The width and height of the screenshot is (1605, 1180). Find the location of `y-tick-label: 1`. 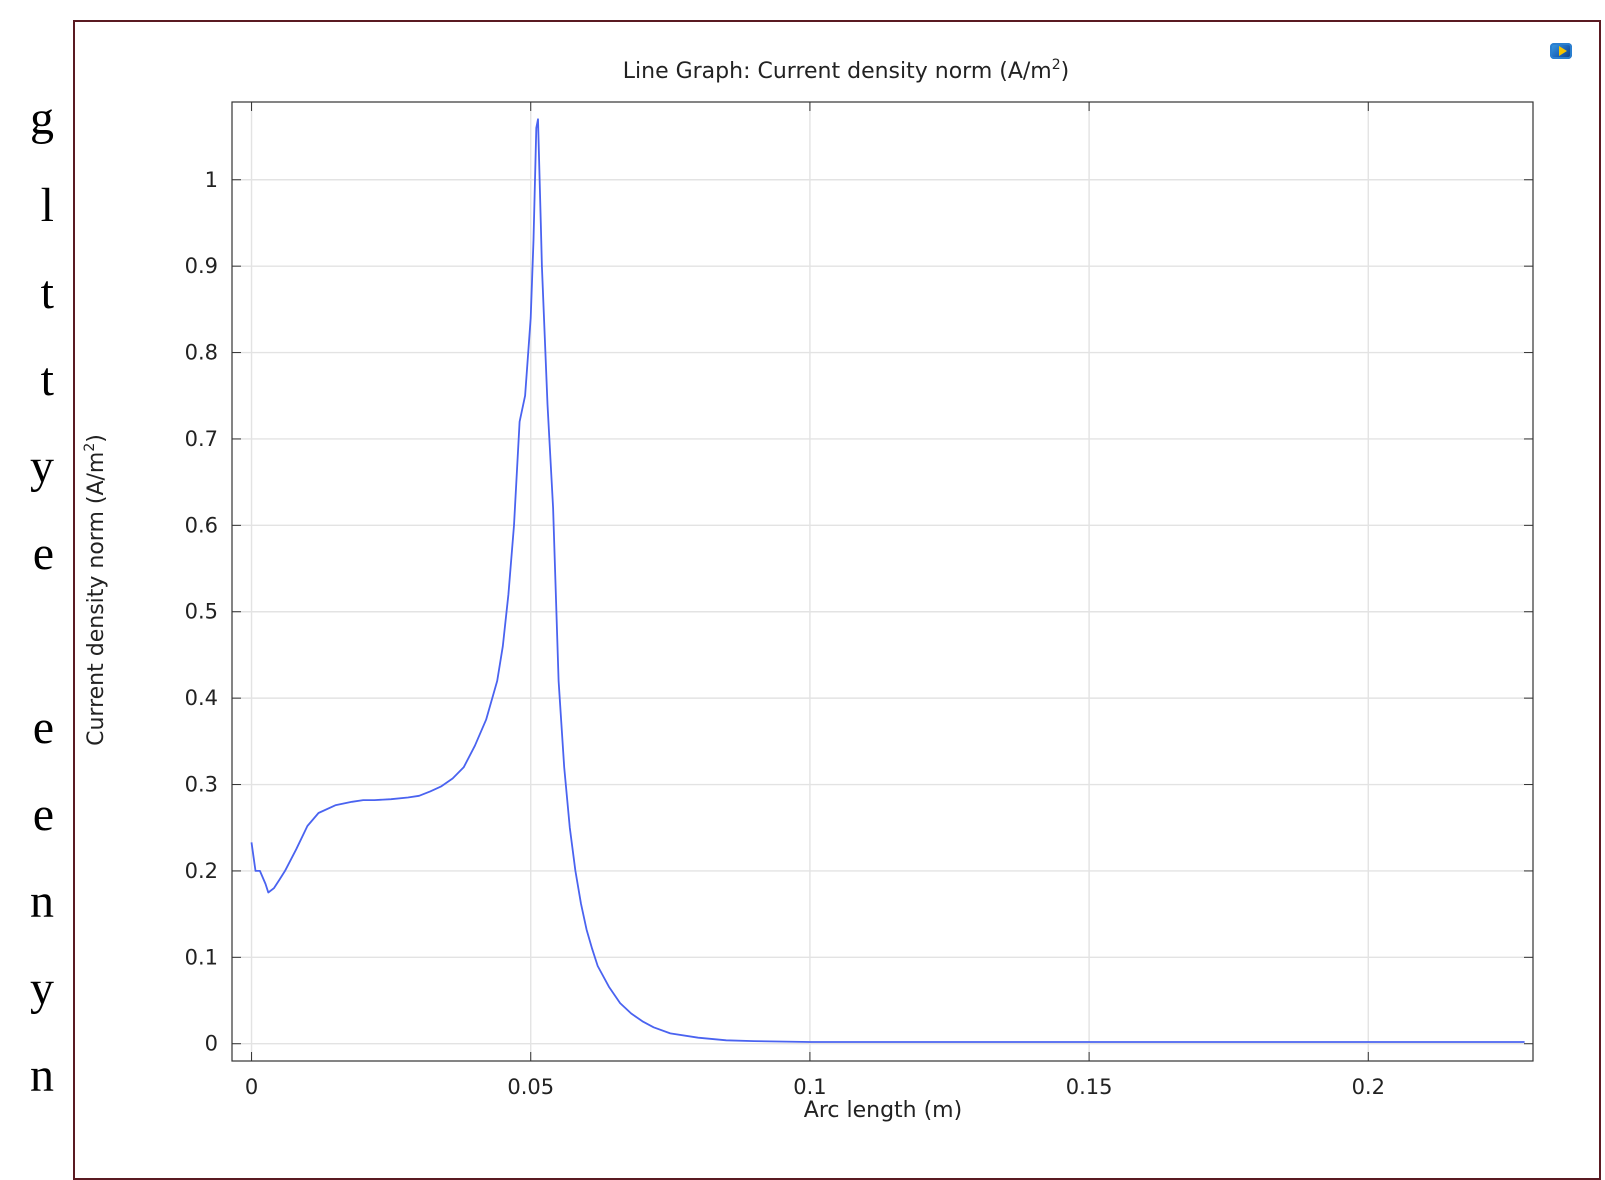

y-tick-label: 1 is located at coordinates (211, 180).